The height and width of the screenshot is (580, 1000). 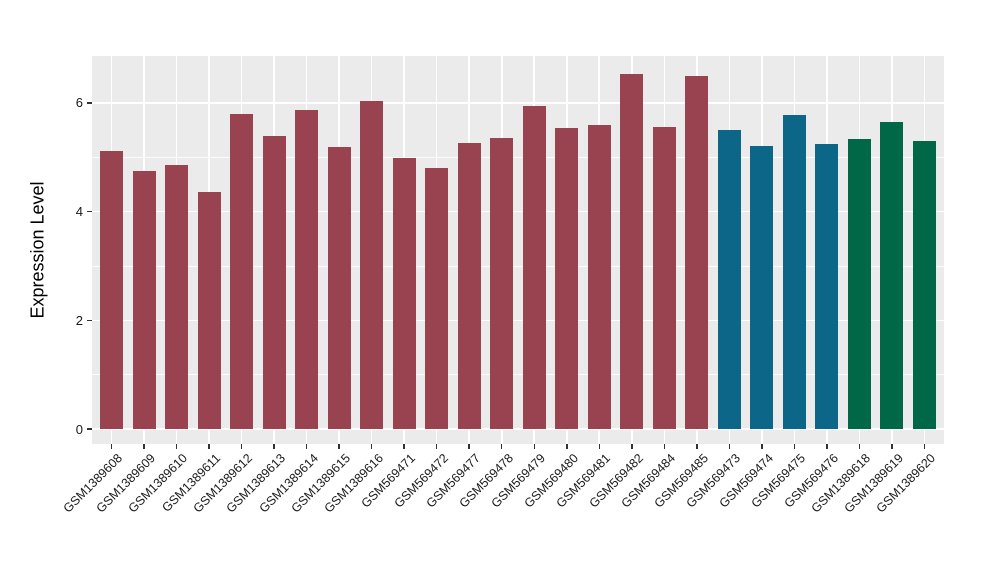 I want to click on y-tick-label: 6, so click(x=79, y=103).